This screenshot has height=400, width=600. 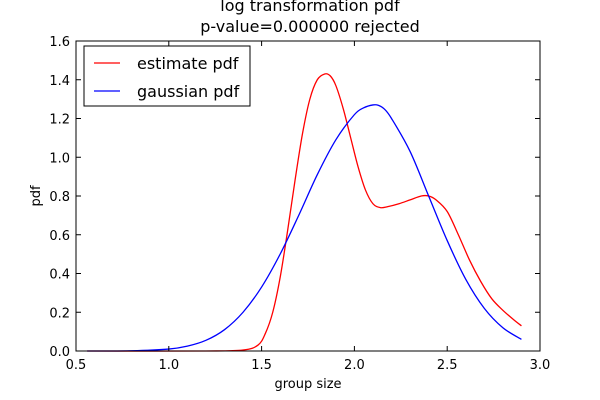 I want to click on y-tick-label: 0.2, so click(x=59, y=313).